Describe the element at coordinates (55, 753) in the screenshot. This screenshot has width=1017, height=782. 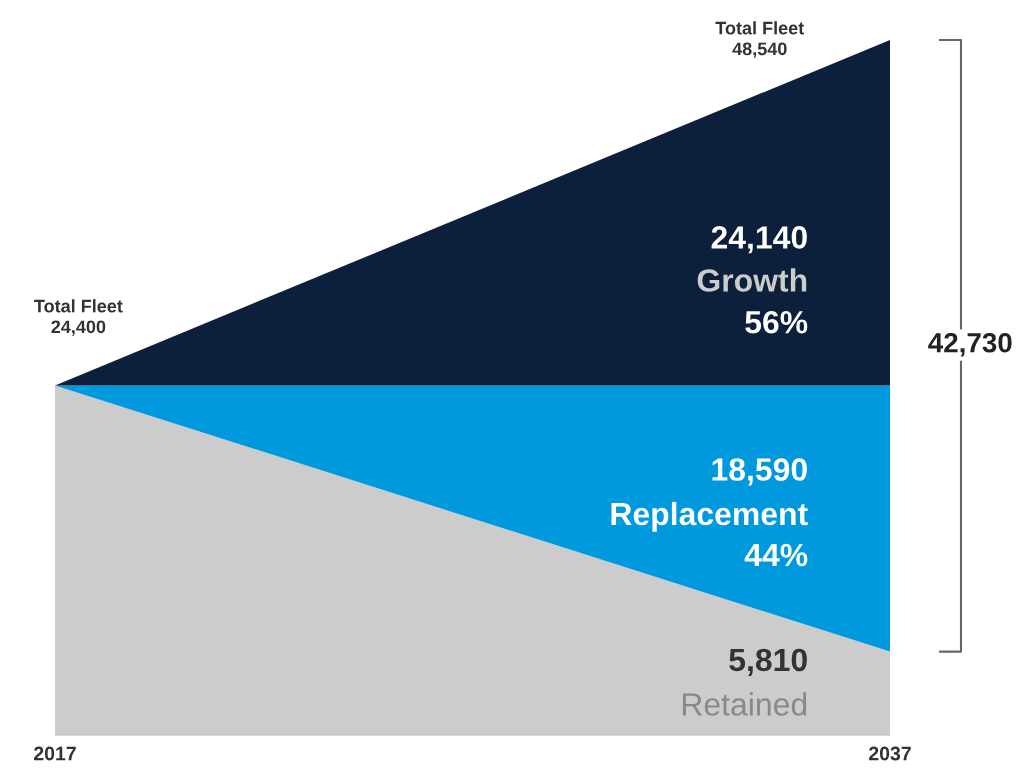
I see `x-tick-label: 2017` at that location.